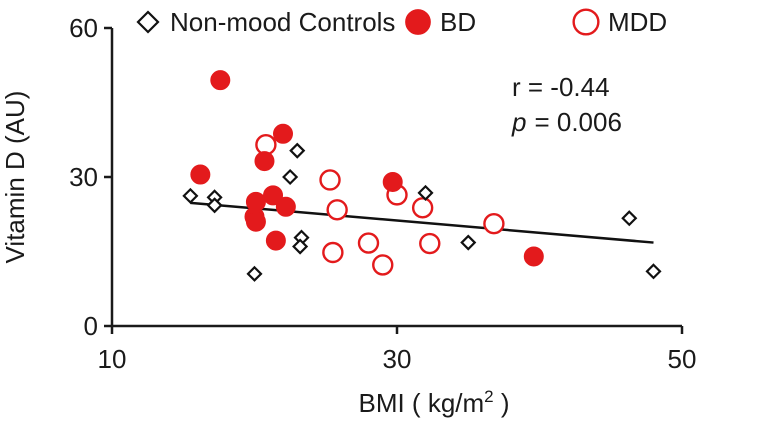  Describe the element at coordinates (518, 122) in the screenshot. I see `p-symbol: p` at that location.